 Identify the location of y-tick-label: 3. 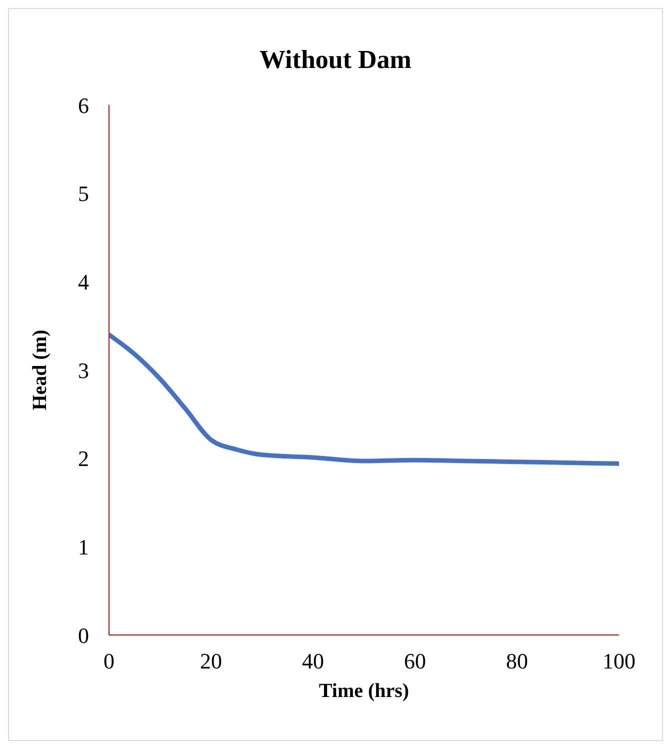
(83, 370).